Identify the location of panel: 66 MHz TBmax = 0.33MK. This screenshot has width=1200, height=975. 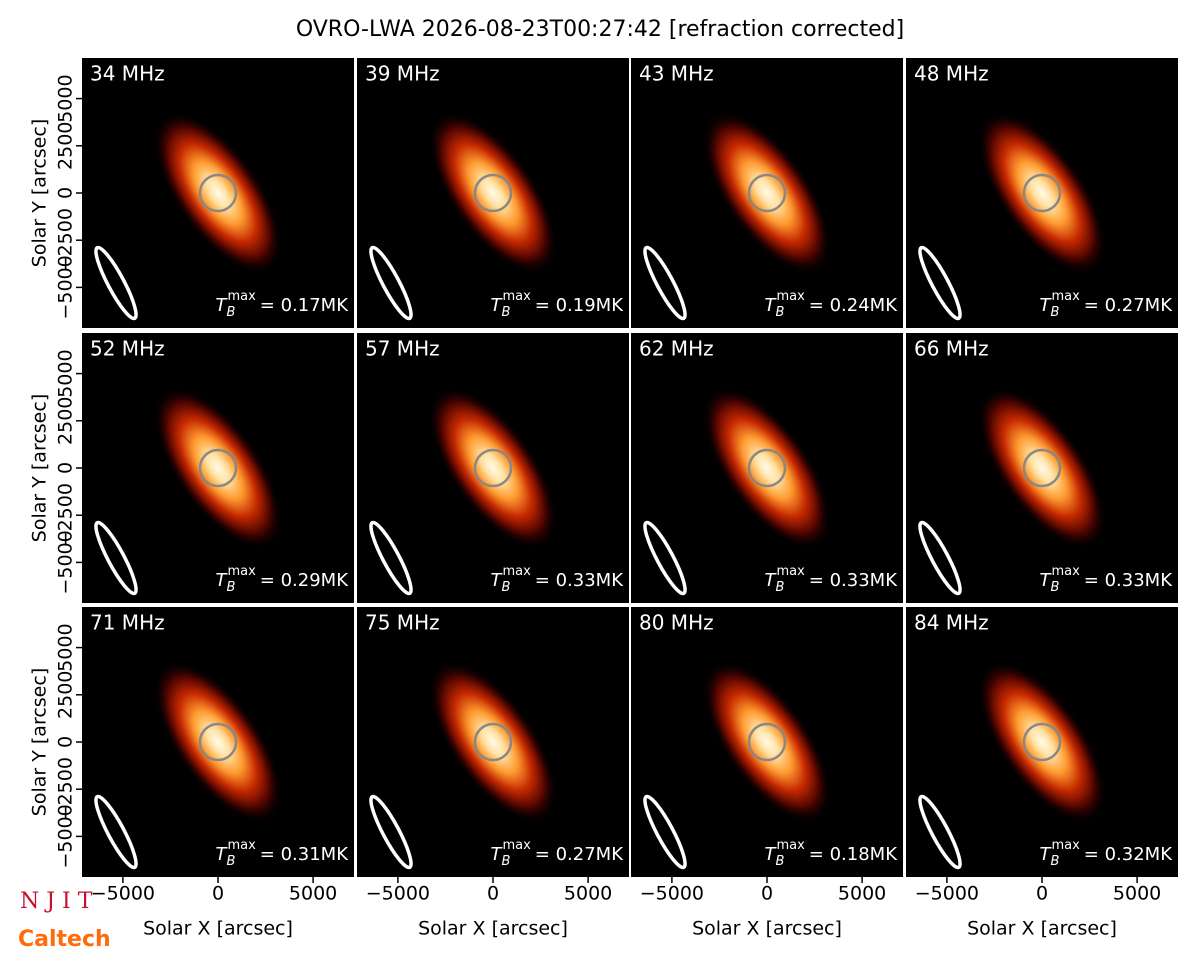
(1042, 468).